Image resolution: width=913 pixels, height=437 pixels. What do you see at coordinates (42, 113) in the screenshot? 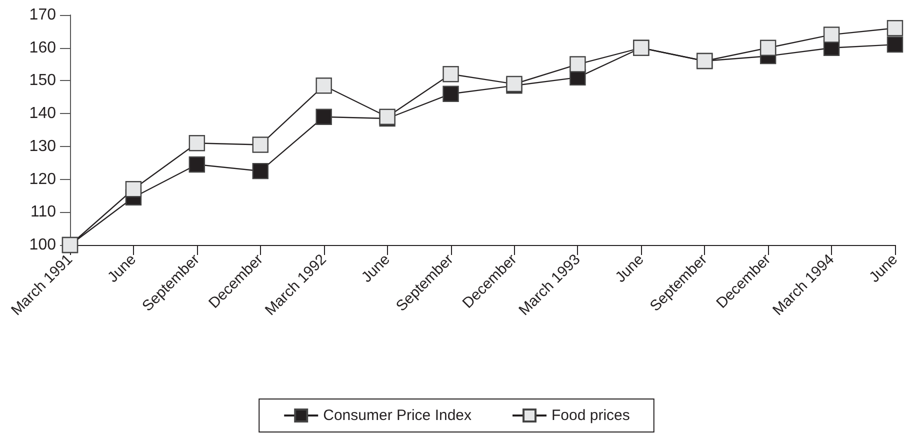
I see `y-tick-label: 140` at bounding box center [42, 113].